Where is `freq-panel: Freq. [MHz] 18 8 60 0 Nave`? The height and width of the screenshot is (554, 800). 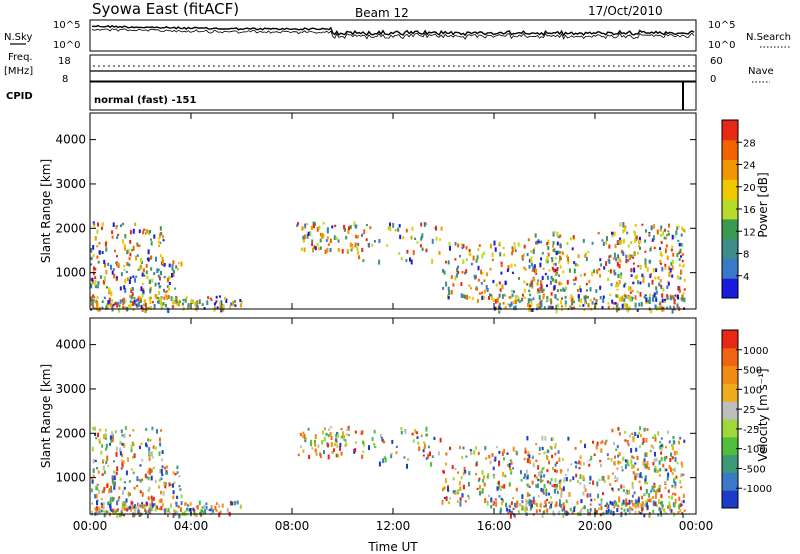
freq-panel: Freq. [MHz] 18 8 60 0 Nave is located at coordinates (389, 68).